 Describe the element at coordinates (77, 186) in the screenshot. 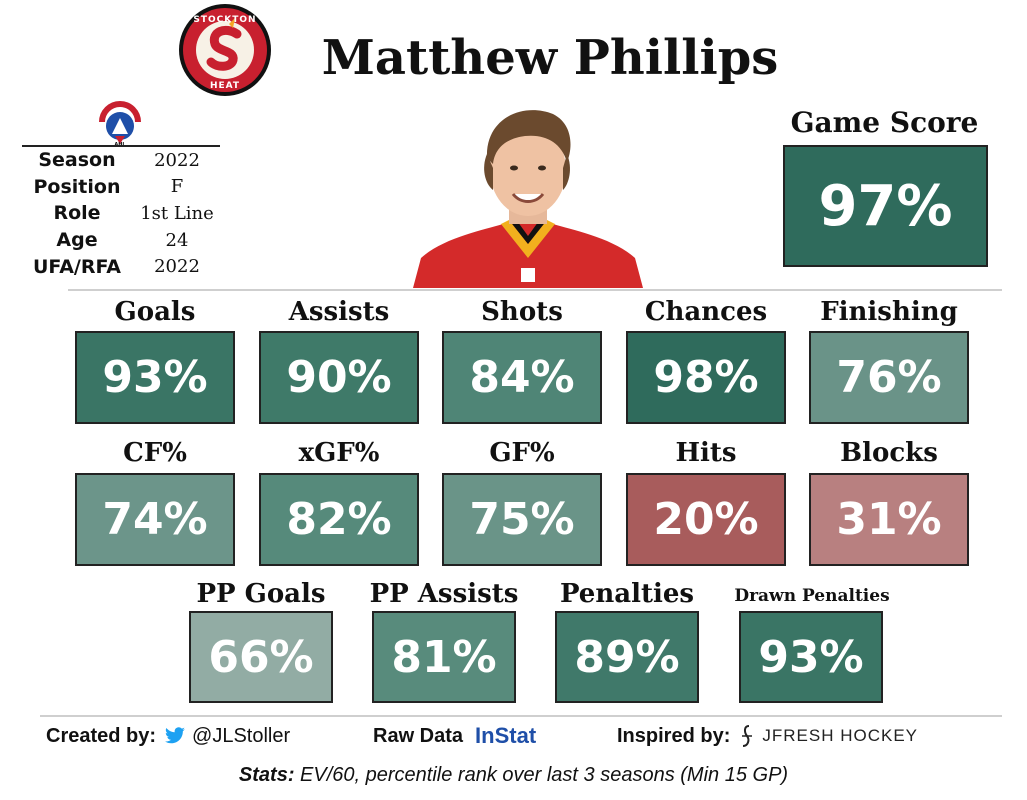

I see `info-label: Position` at that location.